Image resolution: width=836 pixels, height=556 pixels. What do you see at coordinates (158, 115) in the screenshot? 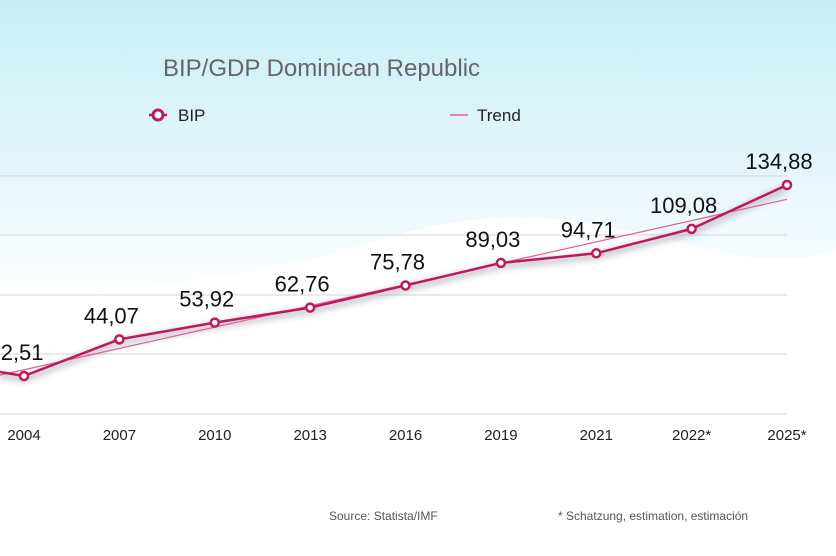
I see `legend-bip-marker` at bounding box center [158, 115].